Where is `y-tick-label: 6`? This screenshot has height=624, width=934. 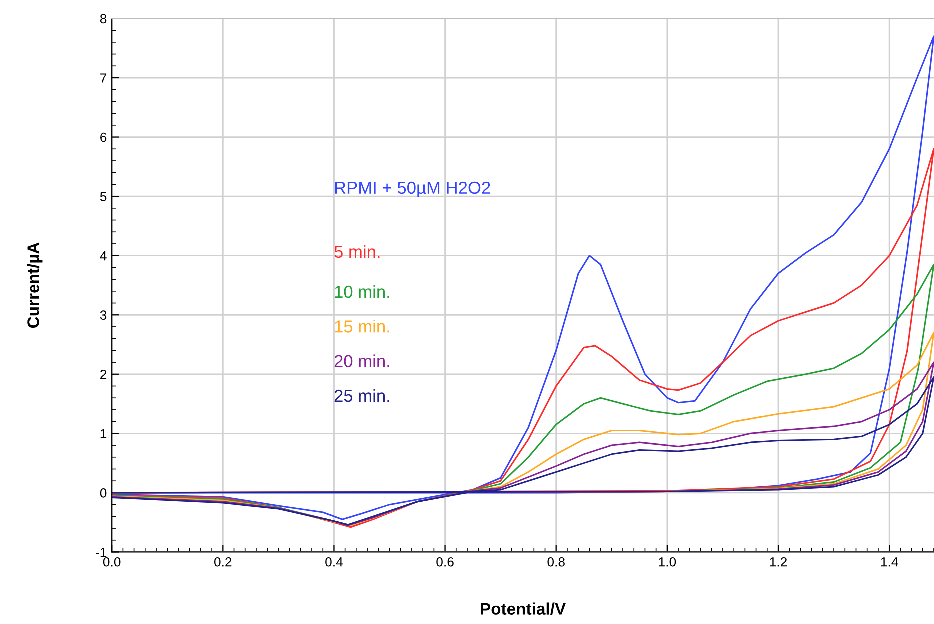
y-tick-label: 6 is located at coordinates (103, 137).